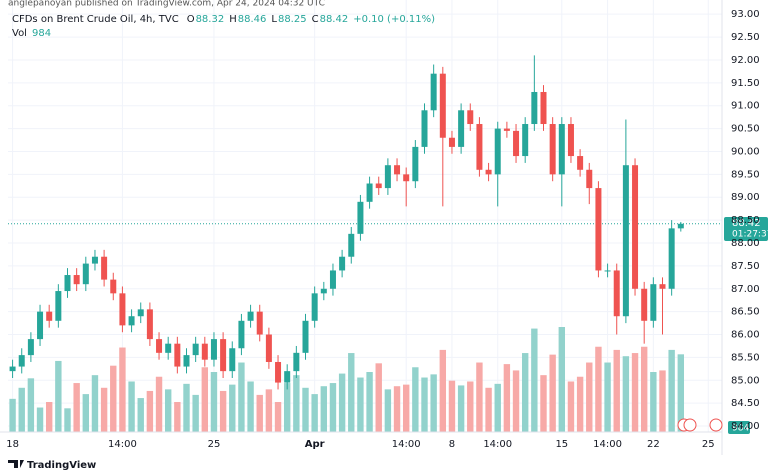  What do you see at coordinates (745, 312) in the screenshot?
I see `y-tick-label: 86.50` at bounding box center [745, 312].